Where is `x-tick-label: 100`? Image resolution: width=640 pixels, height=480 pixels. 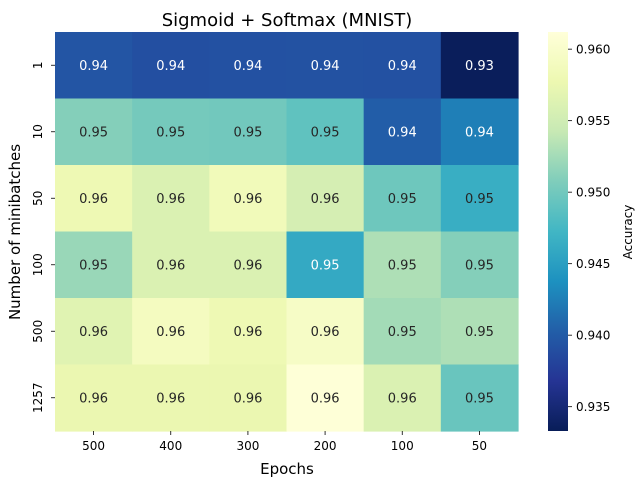
x-tick-label: 100 is located at coordinates (402, 446).